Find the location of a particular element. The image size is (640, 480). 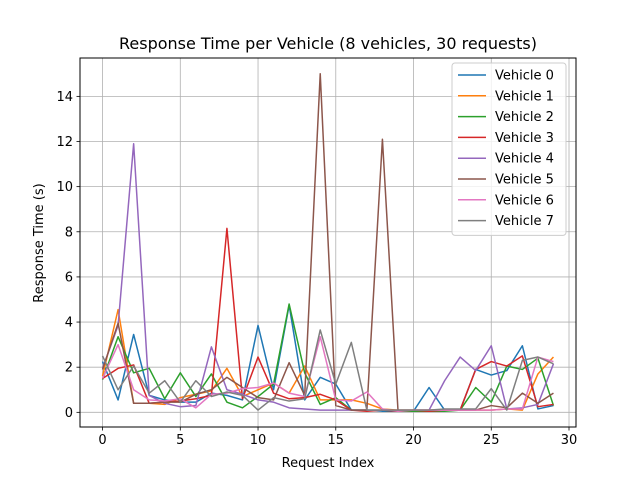

y-tick-label: 0 is located at coordinates (69, 413).